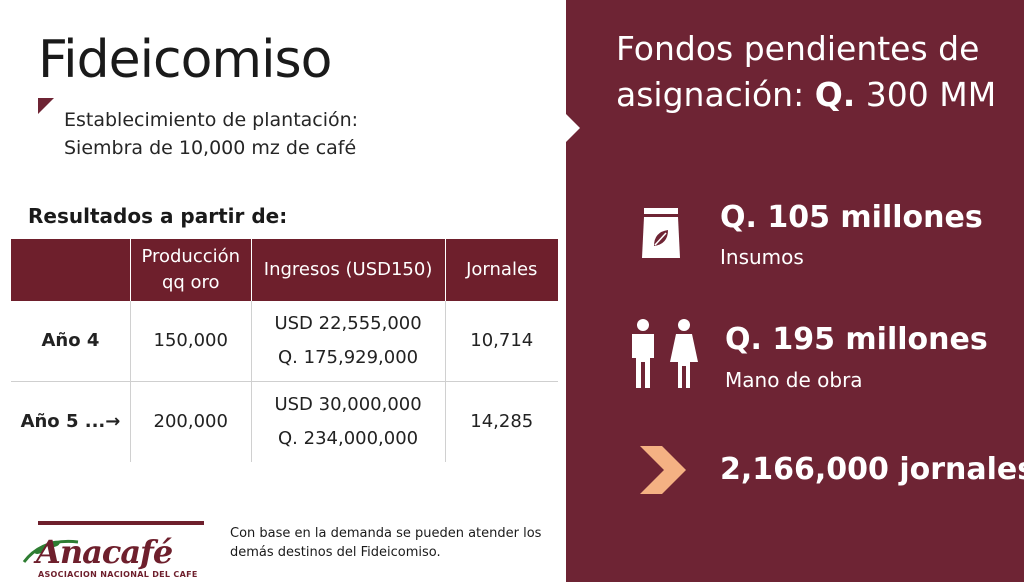 The height and width of the screenshot is (582, 1024). What do you see at coordinates (348, 421) in the screenshot?
I see `cell-ingresos: USD 30,000,000 Q. 234,000,000` at bounding box center [348, 421].